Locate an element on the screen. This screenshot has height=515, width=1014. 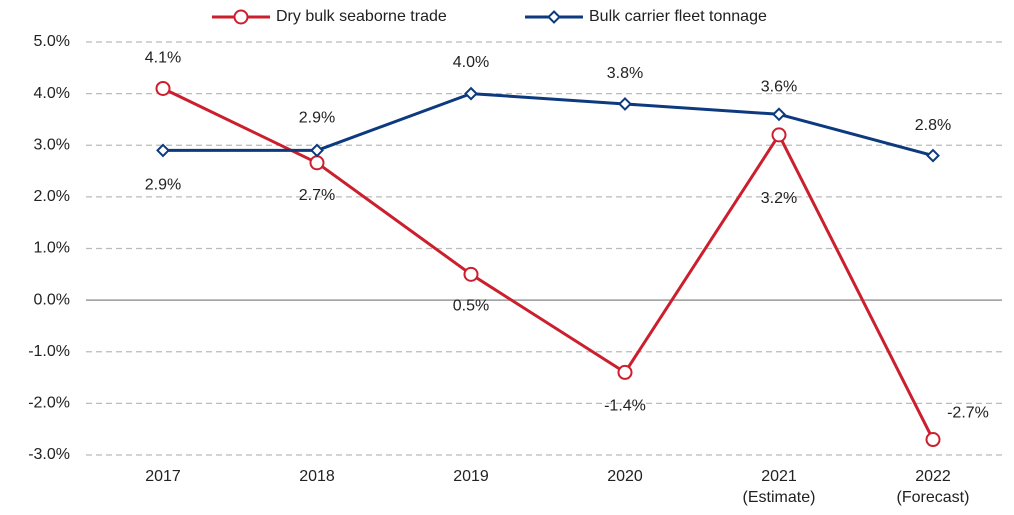
y-tick-label: 5.0% is located at coordinates (52, 41).